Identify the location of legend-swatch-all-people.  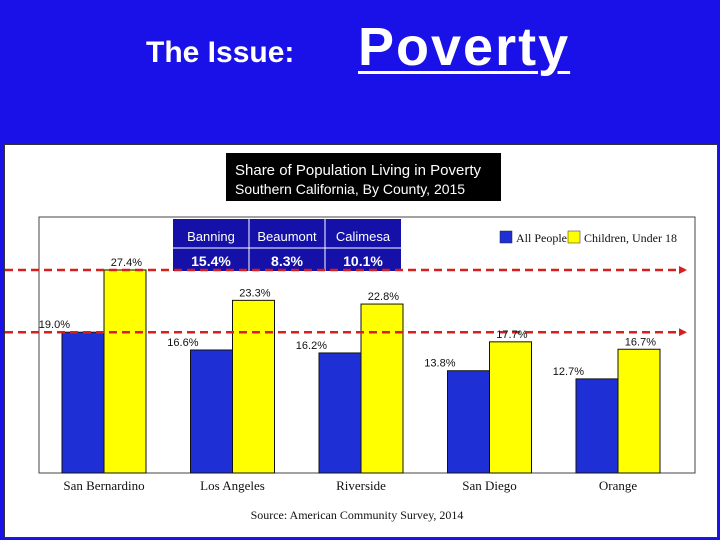
(506, 237).